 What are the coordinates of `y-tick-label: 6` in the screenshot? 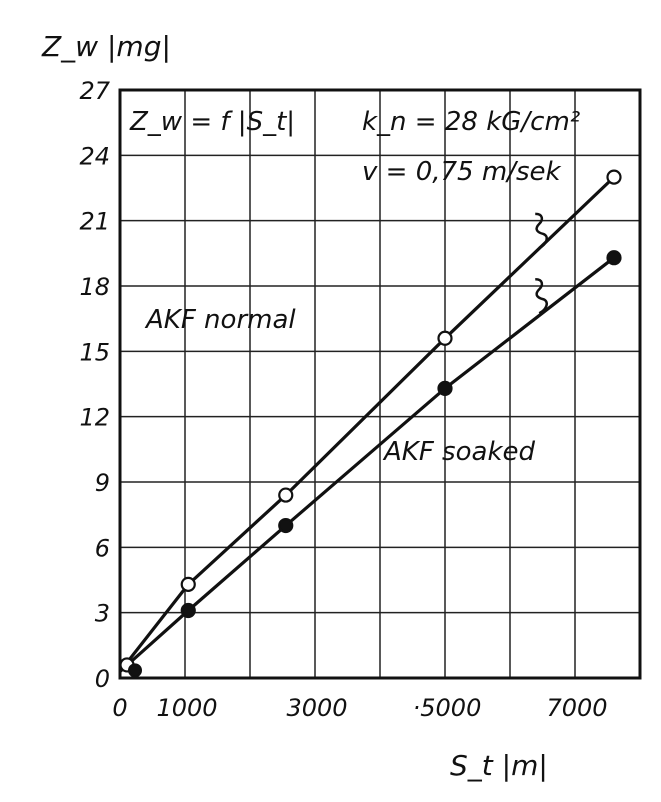 It's located at (102, 548).